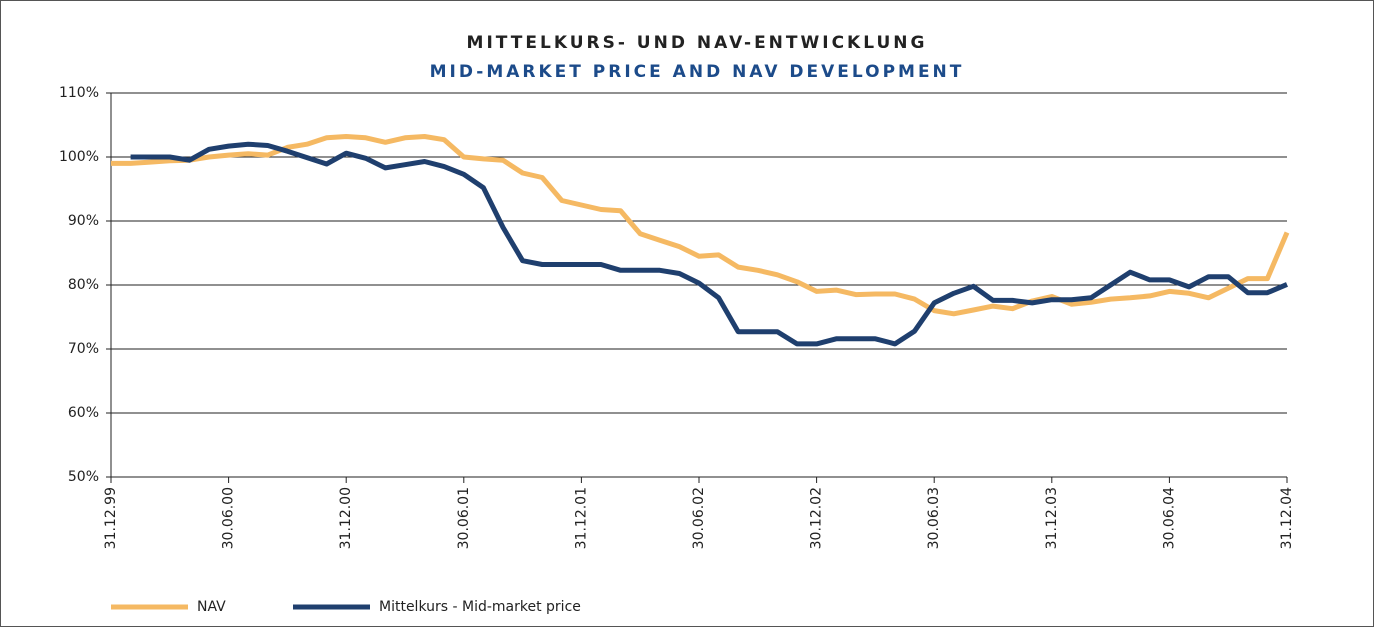 Image resolution: width=1374 pixels, height=631 pixels. Describe the element at coordinates (83, 221) in the screenshot. I see `y-tick-label: 90%` at that location.